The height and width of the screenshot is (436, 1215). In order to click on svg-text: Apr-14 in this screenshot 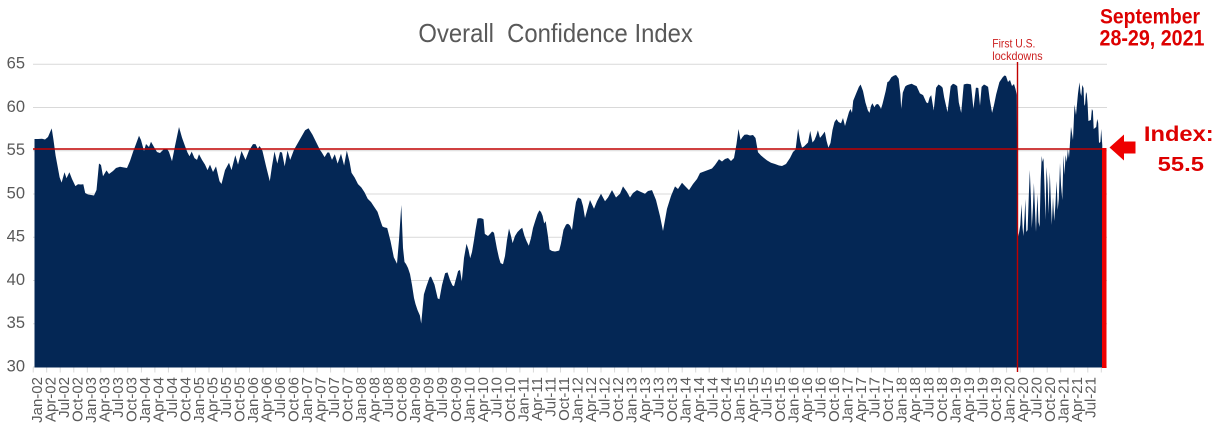, I will do `click(699, 399)`.